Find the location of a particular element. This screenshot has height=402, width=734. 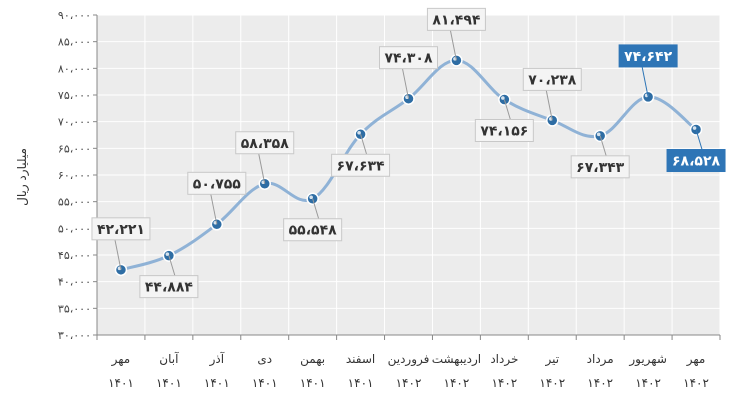

data-label: ۶۷،۶۳۴ is located at coordinates (361, 166).